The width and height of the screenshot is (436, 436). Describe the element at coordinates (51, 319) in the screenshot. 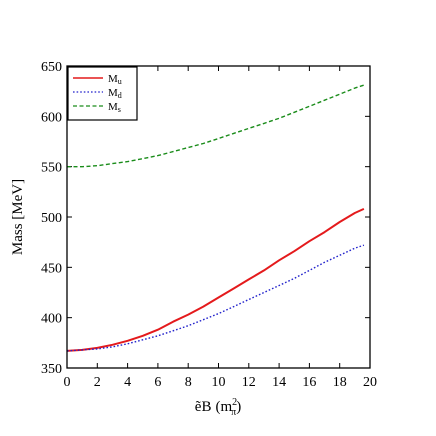

I see `y-tick-label: 400` at that location.